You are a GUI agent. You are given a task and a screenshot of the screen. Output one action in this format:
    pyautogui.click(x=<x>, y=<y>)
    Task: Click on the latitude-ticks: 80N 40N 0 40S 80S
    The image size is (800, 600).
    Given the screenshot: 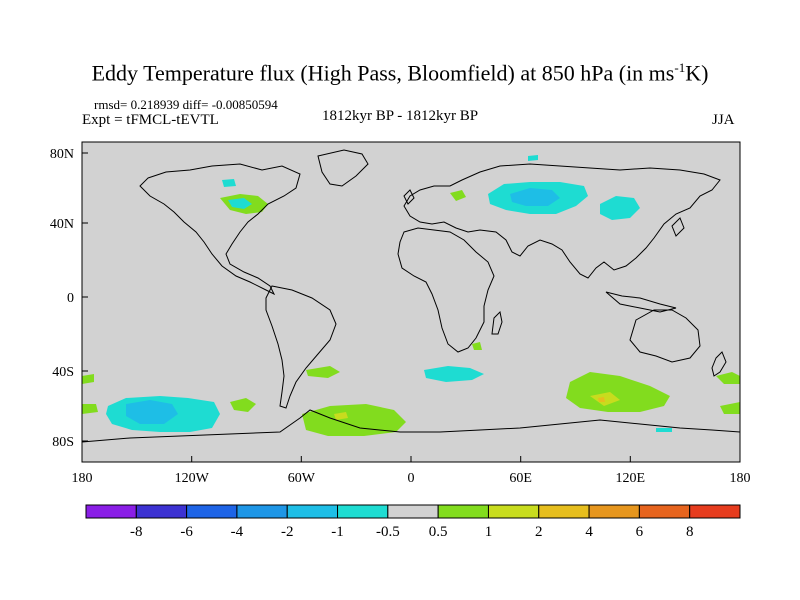 What is the action you would take?
    pyautogui.click(x=69, y=298)
    